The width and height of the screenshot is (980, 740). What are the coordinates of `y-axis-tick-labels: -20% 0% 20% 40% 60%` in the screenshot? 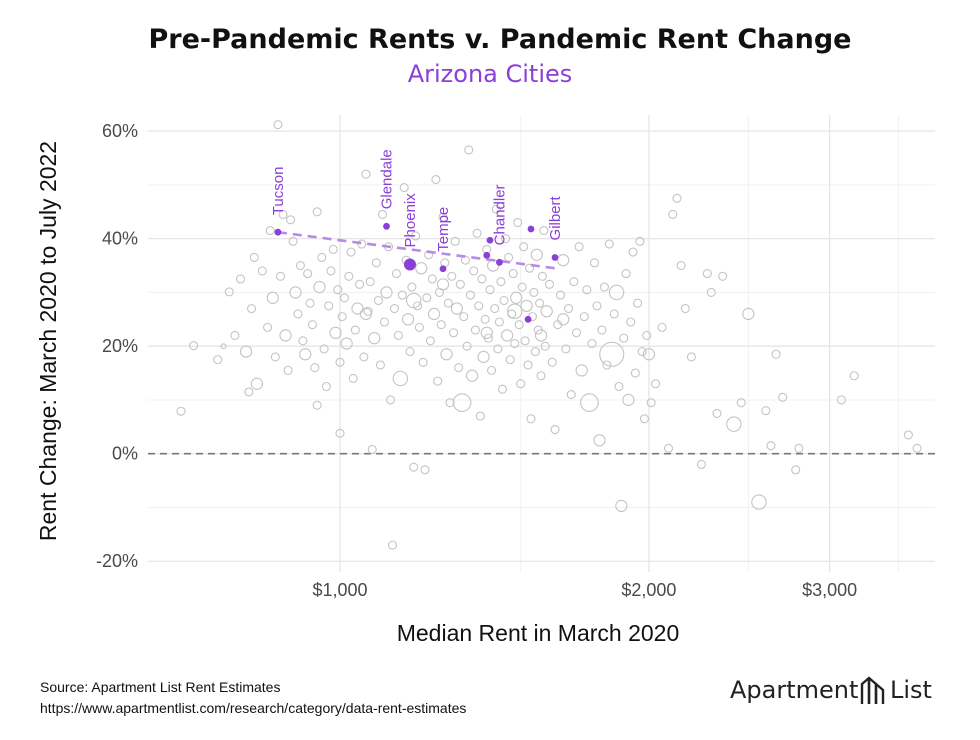 It's located at (117, 346).